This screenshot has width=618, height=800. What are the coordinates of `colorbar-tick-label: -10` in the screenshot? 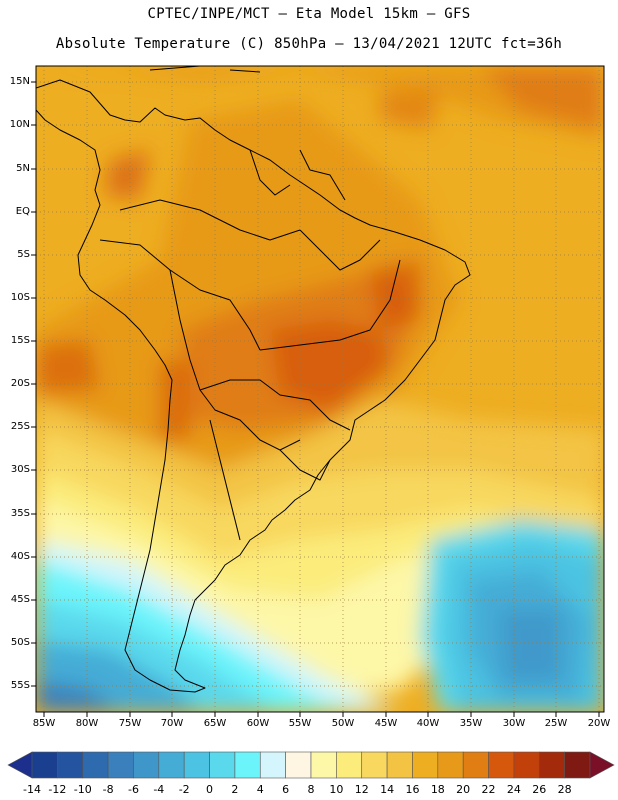 It's located at (82, 789).